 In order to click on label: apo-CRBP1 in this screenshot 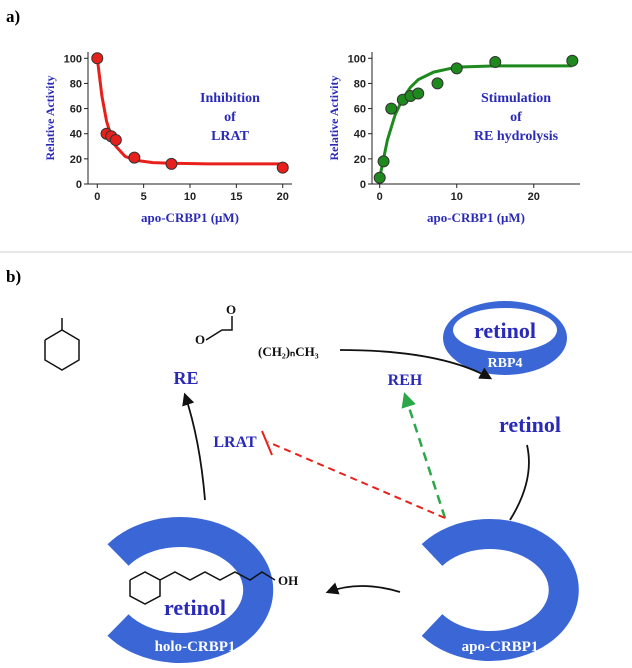, I will do `click(500, 647)`.